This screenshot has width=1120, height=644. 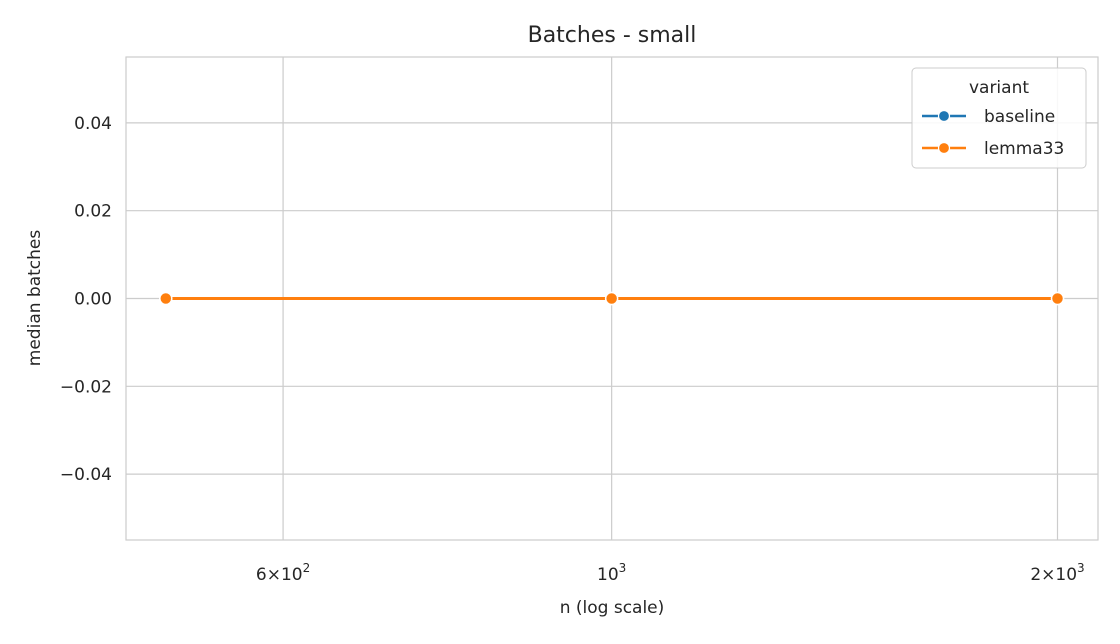 I want to click on x-tick-labels: 6×10² 103 2×10³, so click(x=670, y=573).